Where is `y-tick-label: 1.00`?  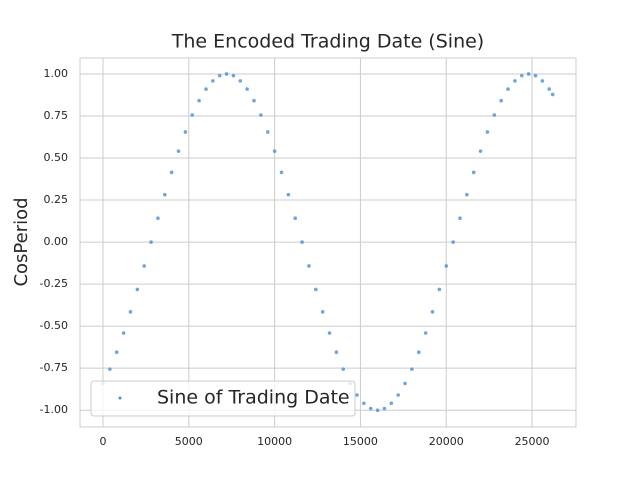 y-tick-label: 1.00 is located at coordinates (56, 73).